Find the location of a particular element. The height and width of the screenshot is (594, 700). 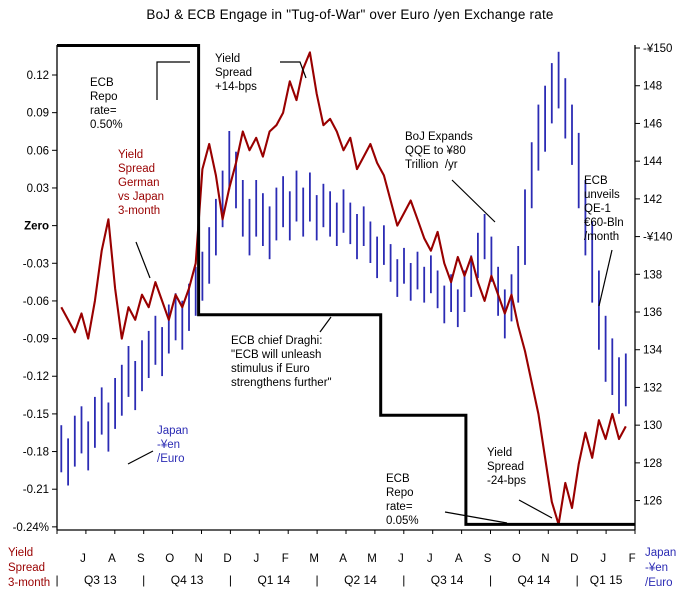

yen-series-label: Japan -¥en/Euro is located at coordinates (172, 445).